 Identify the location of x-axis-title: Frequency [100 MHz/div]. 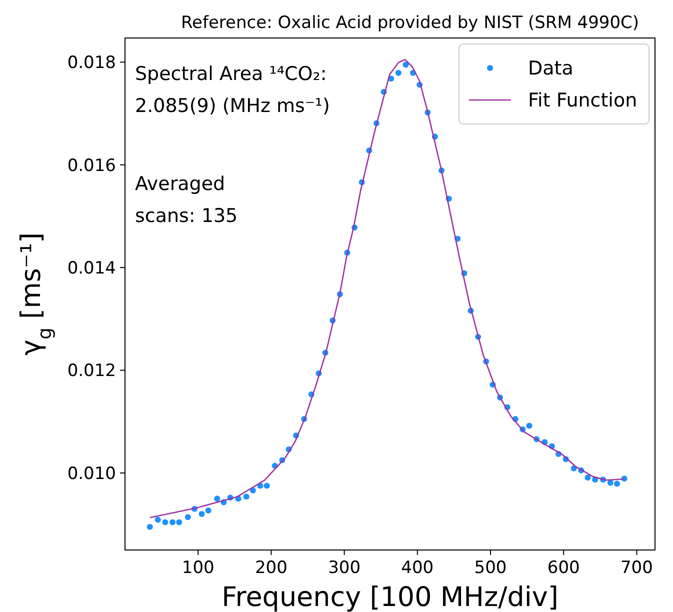
(390, 597).